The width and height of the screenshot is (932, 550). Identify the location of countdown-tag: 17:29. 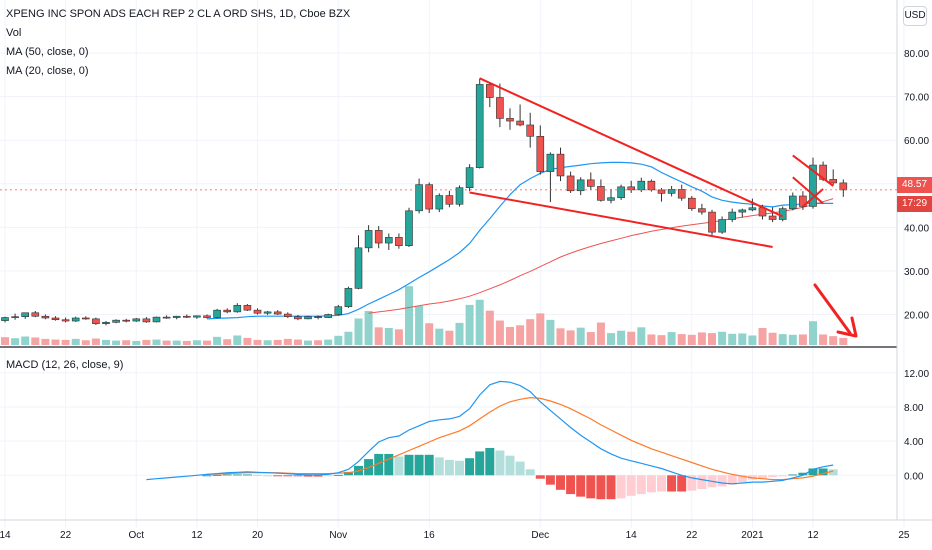
(914, 204).